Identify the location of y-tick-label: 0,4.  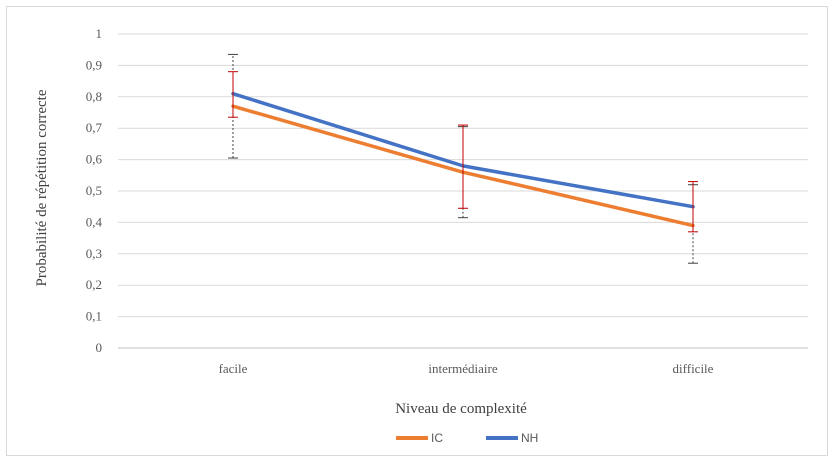
(94, 221).